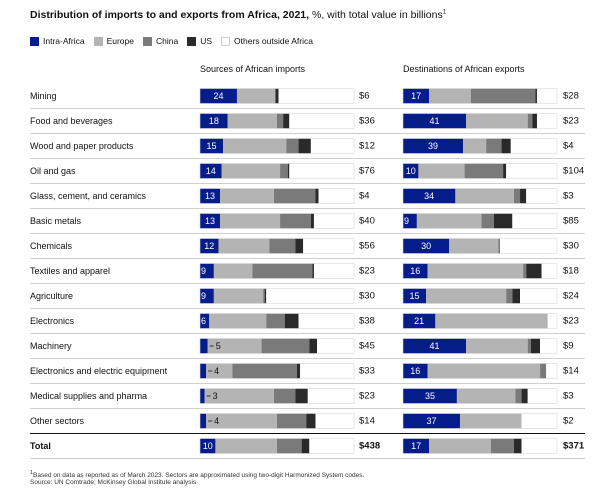  What do you see at coordinates (82, 146) in the screenshot?
I see `row-label-wood-and-paper-products: Wood and paper products` at bounding box center [82, 146].